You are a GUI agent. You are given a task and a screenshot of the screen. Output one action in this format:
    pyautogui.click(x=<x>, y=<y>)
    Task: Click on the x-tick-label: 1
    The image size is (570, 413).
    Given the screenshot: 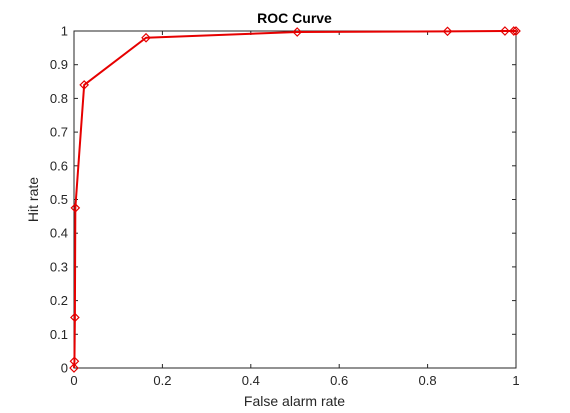 What is the action you would take?
    pyautogui.click(x=515, y=380)
    